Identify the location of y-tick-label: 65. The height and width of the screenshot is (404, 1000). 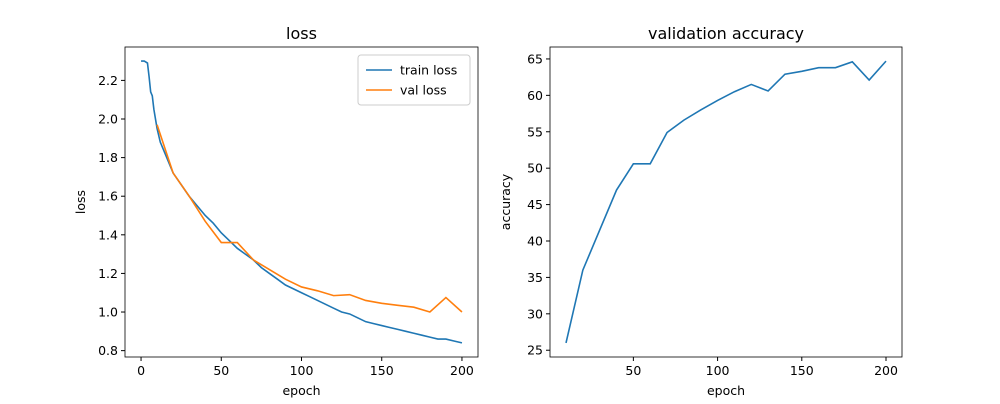
(535, 58).